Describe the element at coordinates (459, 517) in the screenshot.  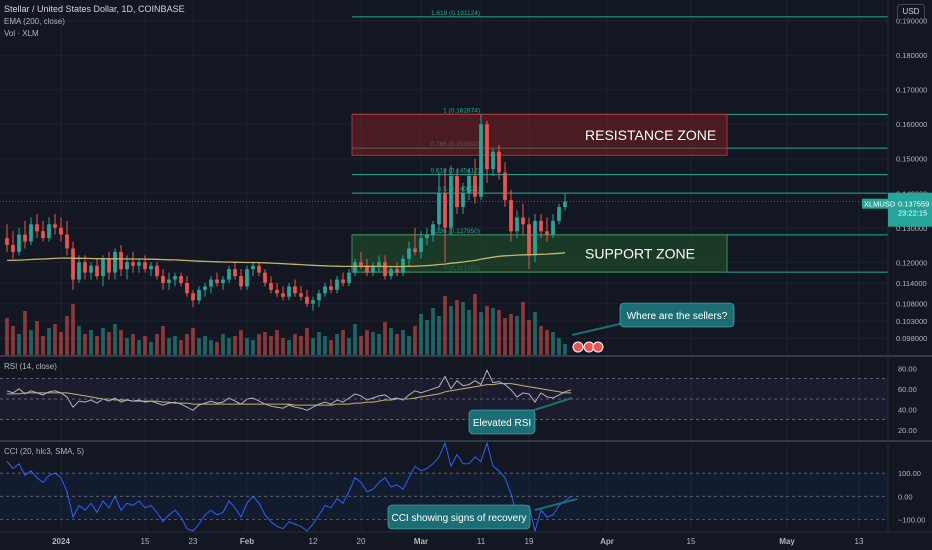
I see `callout-cci-box` at that location.